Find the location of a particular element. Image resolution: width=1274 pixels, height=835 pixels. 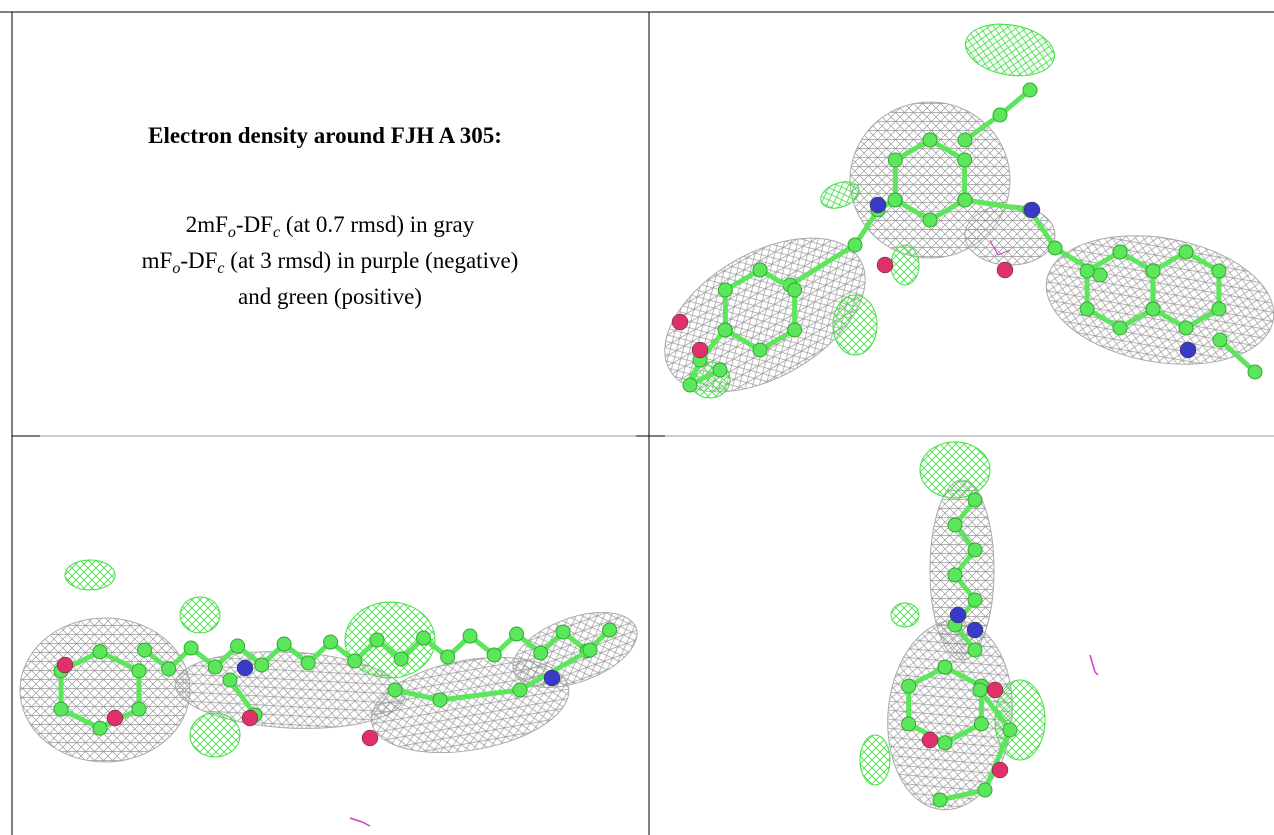

caption-title: Electron density around FJH A 305: is located at coordinates (325, 135).